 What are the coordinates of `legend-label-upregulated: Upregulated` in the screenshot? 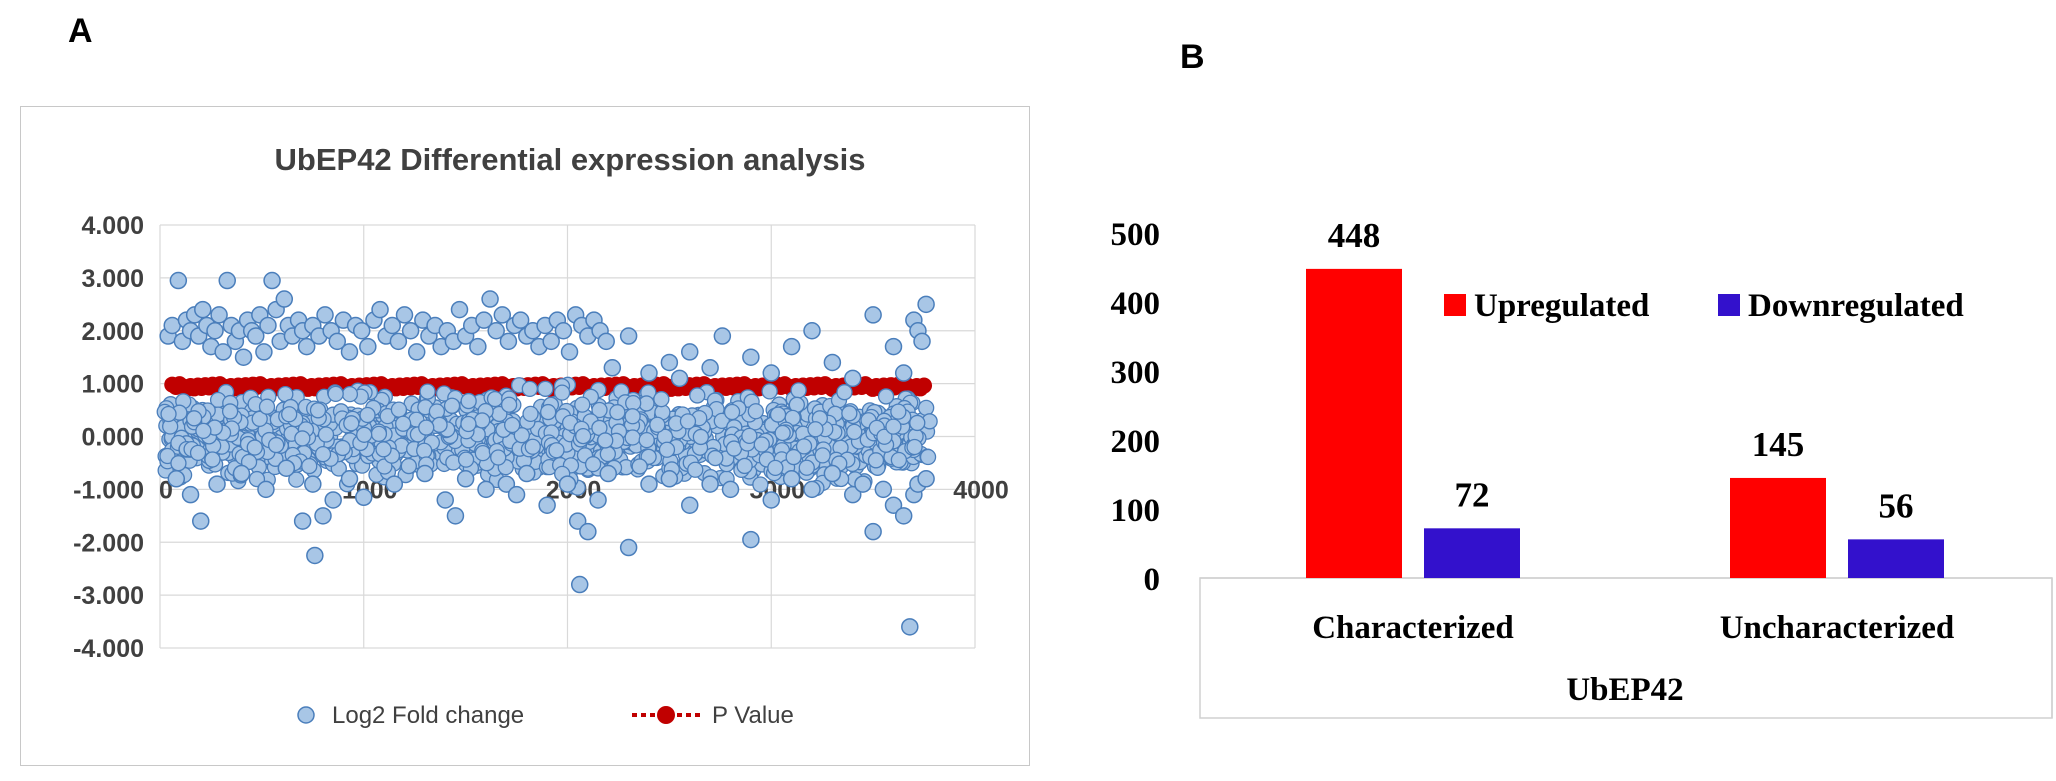 It's located at (1561, 306).